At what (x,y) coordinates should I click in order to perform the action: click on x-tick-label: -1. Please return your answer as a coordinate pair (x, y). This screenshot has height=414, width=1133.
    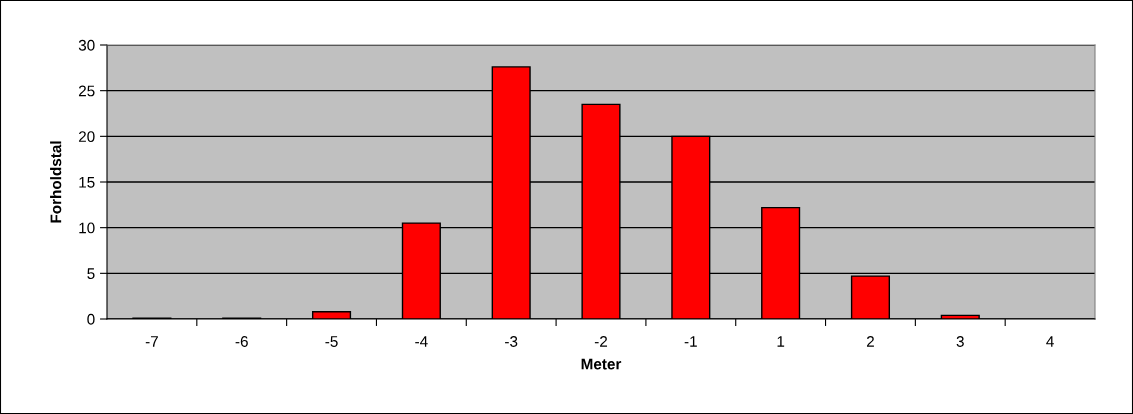
    Looking at the image, I should click on (690, 341).